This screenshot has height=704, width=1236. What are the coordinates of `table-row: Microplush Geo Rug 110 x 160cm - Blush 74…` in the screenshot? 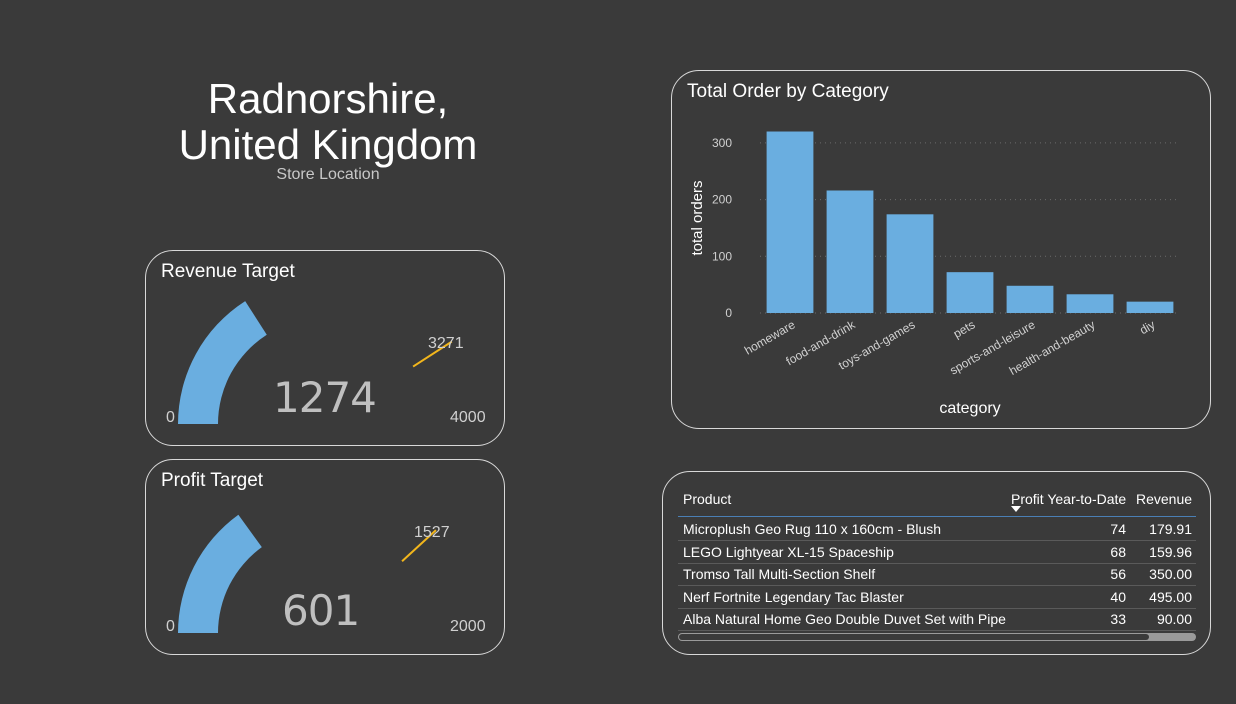 It's located at (937, 529).